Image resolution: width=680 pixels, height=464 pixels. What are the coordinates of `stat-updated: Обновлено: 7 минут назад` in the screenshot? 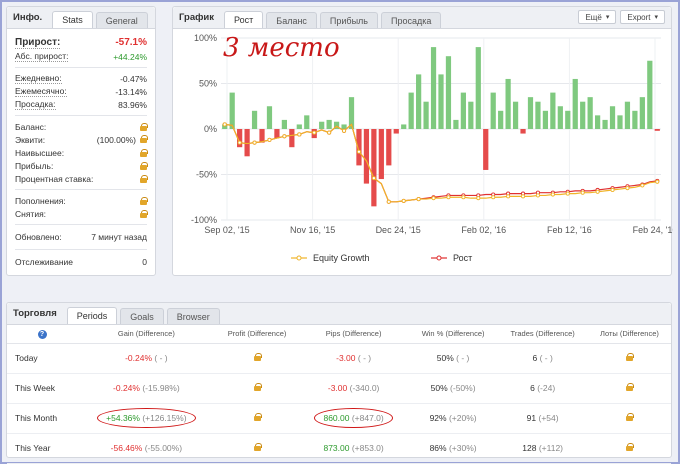 It's located at (81, 237).